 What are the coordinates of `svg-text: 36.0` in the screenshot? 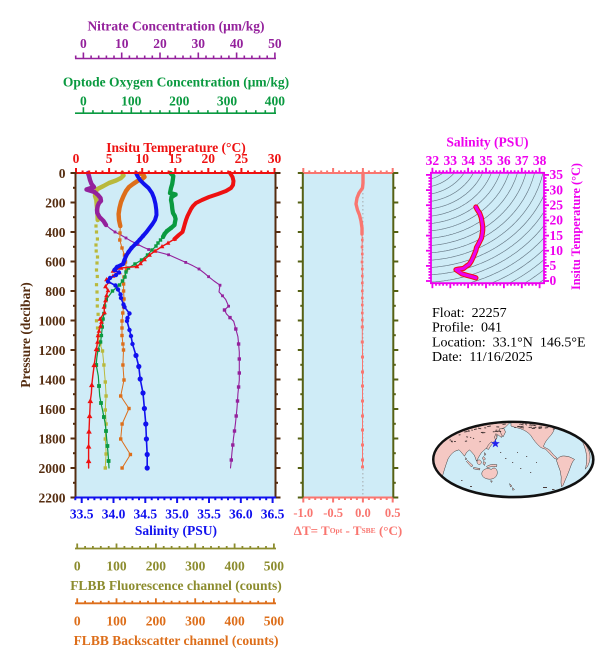 It's located at (241, 514).